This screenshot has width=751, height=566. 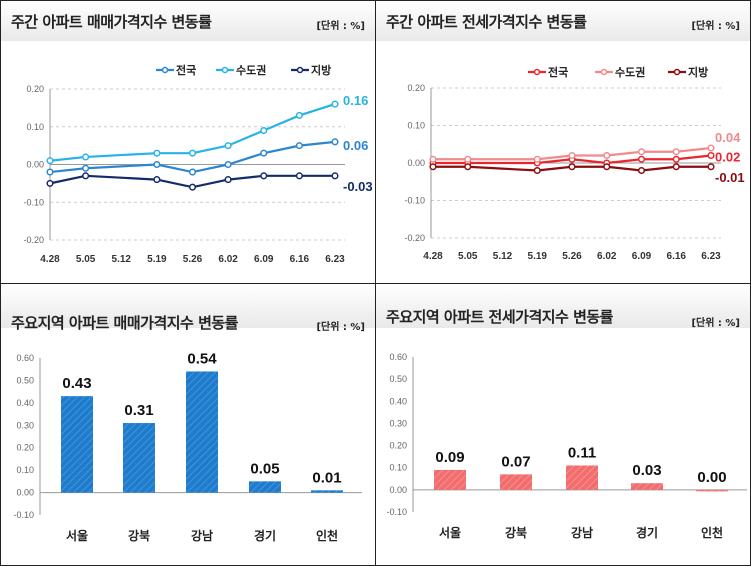 I want to click on x-category-label: 서울, so click(x=77, y=535).